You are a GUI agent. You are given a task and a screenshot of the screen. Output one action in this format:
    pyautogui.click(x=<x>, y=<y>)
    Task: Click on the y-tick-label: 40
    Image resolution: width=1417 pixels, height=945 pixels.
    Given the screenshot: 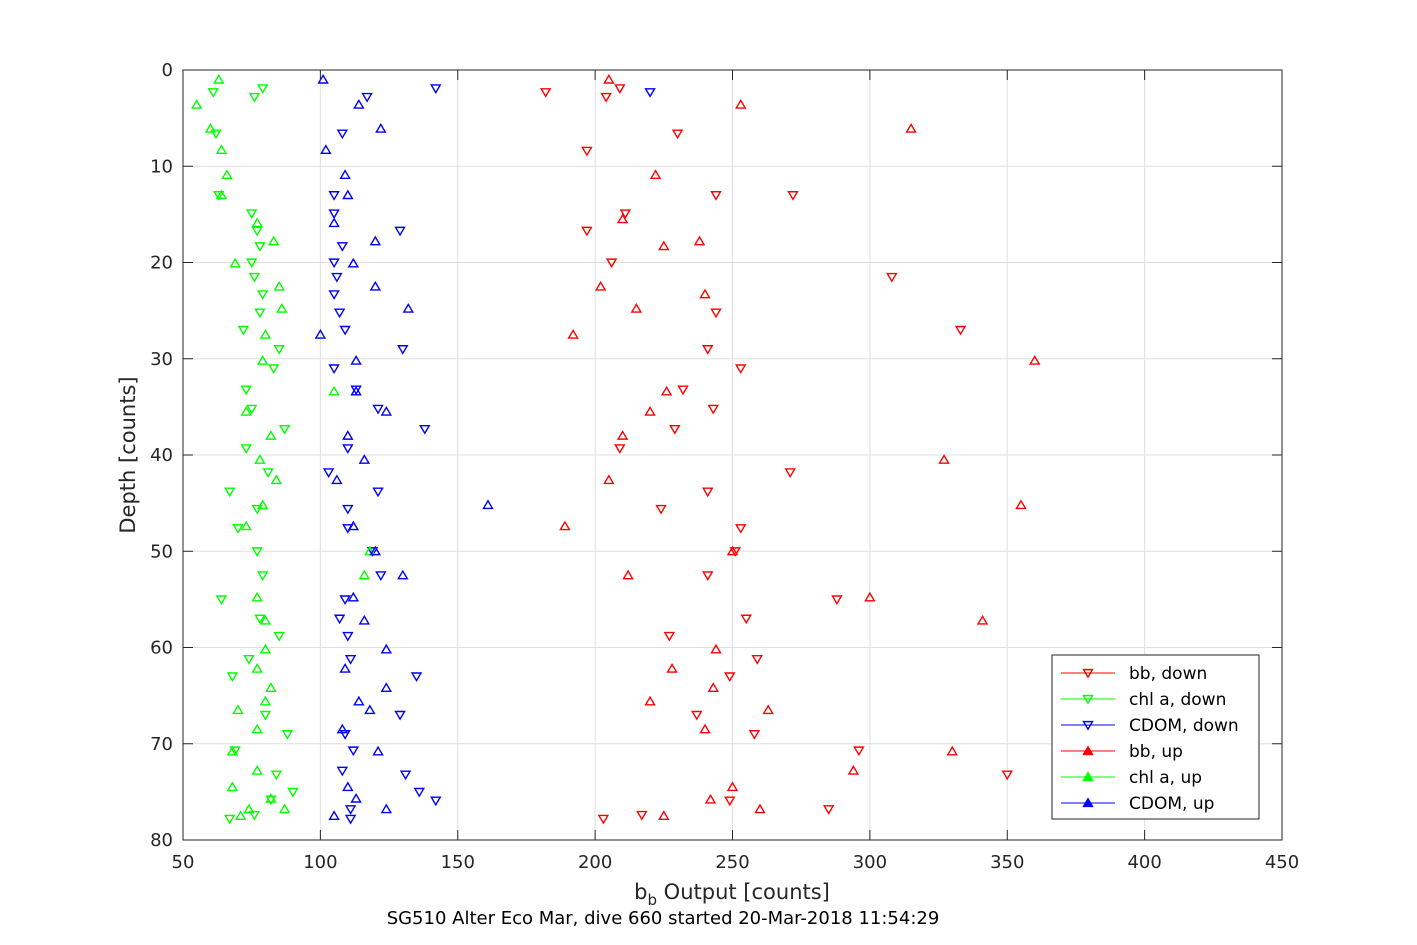 What is the action you would take?
    pyautogui.click(x=161, y=455)
    